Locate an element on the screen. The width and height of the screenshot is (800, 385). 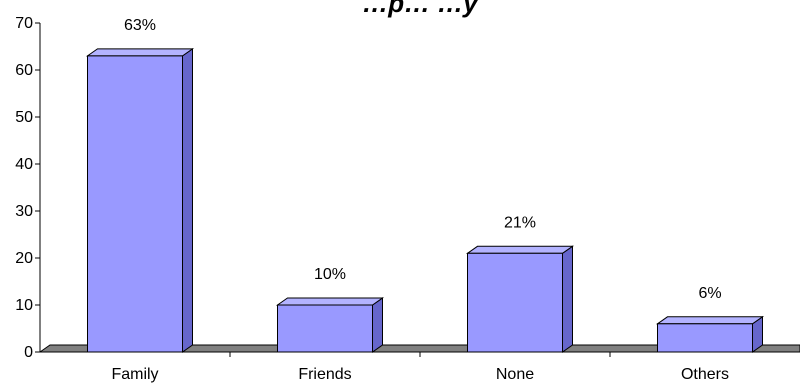
y-tick-label: 60 is located at coordinates (24, 70).